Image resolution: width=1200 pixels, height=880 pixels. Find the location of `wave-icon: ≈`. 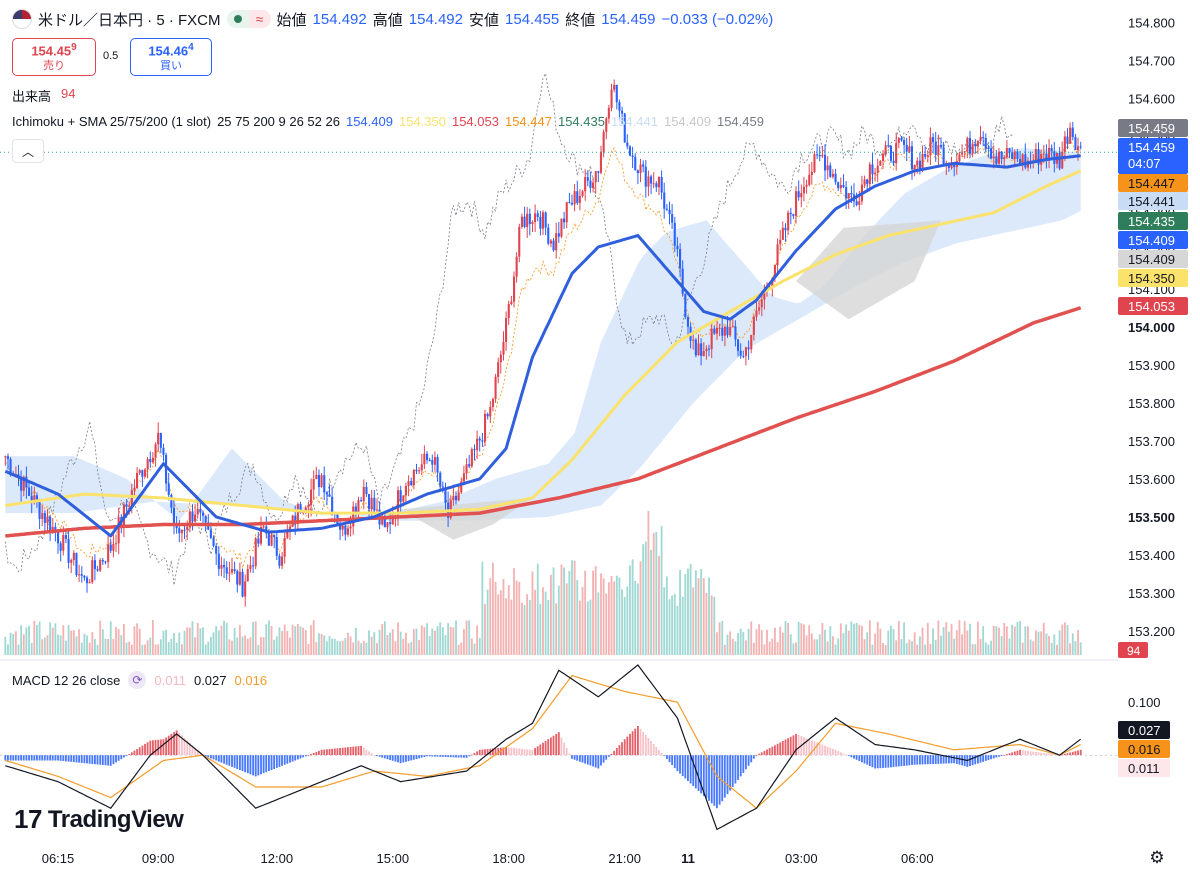

wave-icon: ≈ is located at coordinates (259, 19).